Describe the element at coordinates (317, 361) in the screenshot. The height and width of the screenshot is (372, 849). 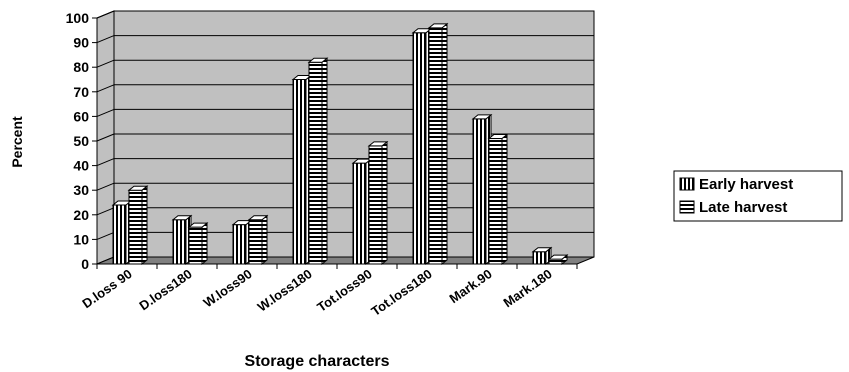
I see `x-axis-title: Storage characters` at that location.